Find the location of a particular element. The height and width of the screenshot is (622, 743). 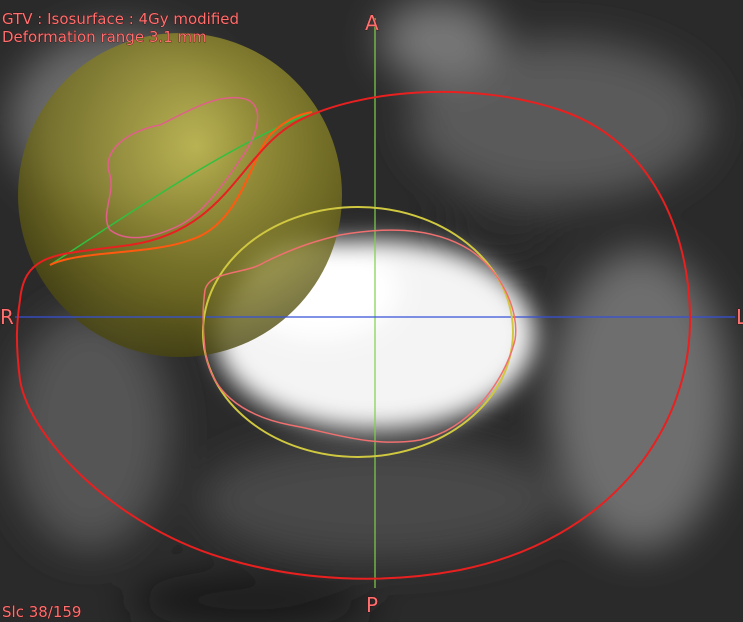

orientation-label: L is located at coordinates (739, 317).